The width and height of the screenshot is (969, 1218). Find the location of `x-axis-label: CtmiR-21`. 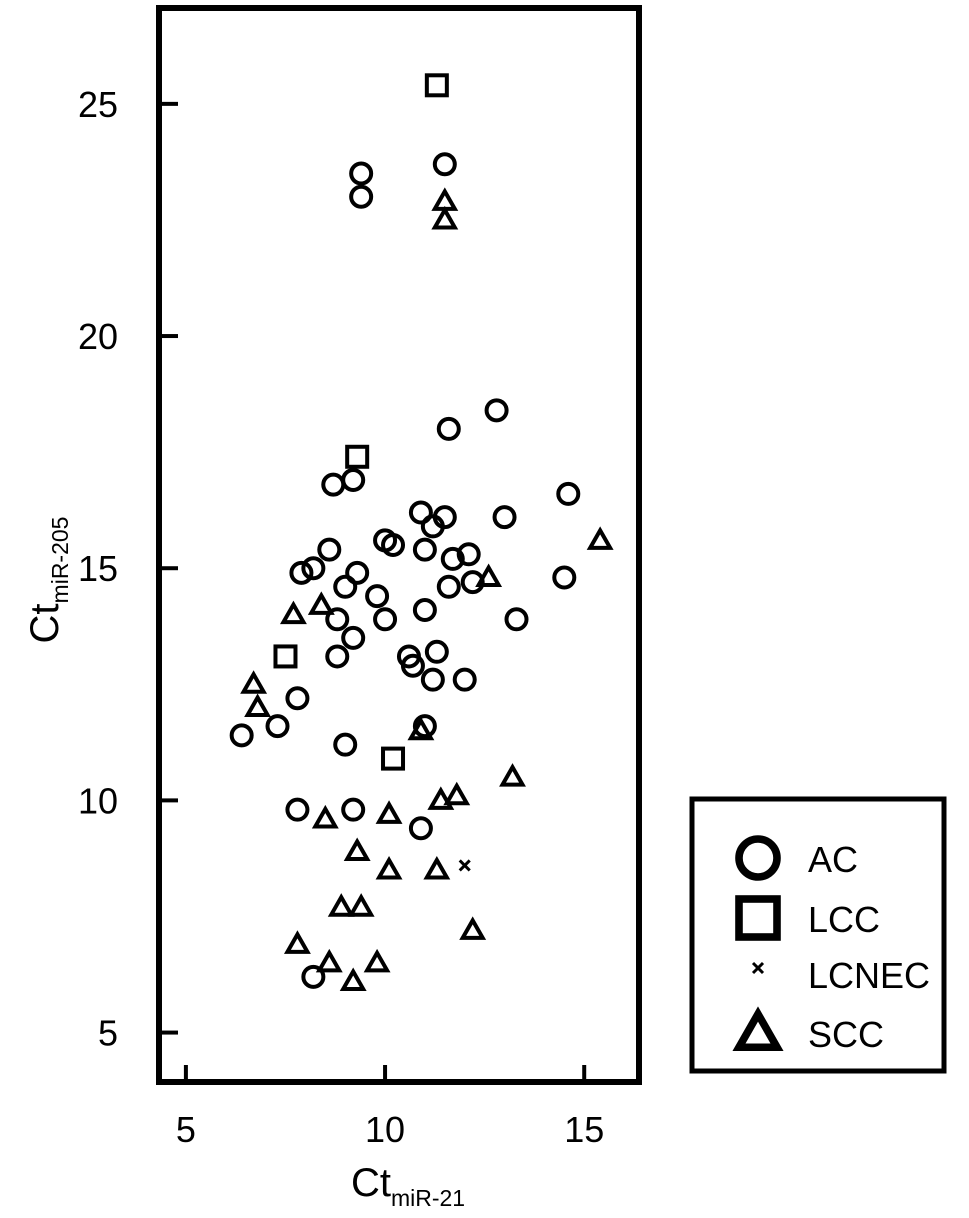

x-axis-label: CtmiR-21 is located at coordinates (408, 1186).